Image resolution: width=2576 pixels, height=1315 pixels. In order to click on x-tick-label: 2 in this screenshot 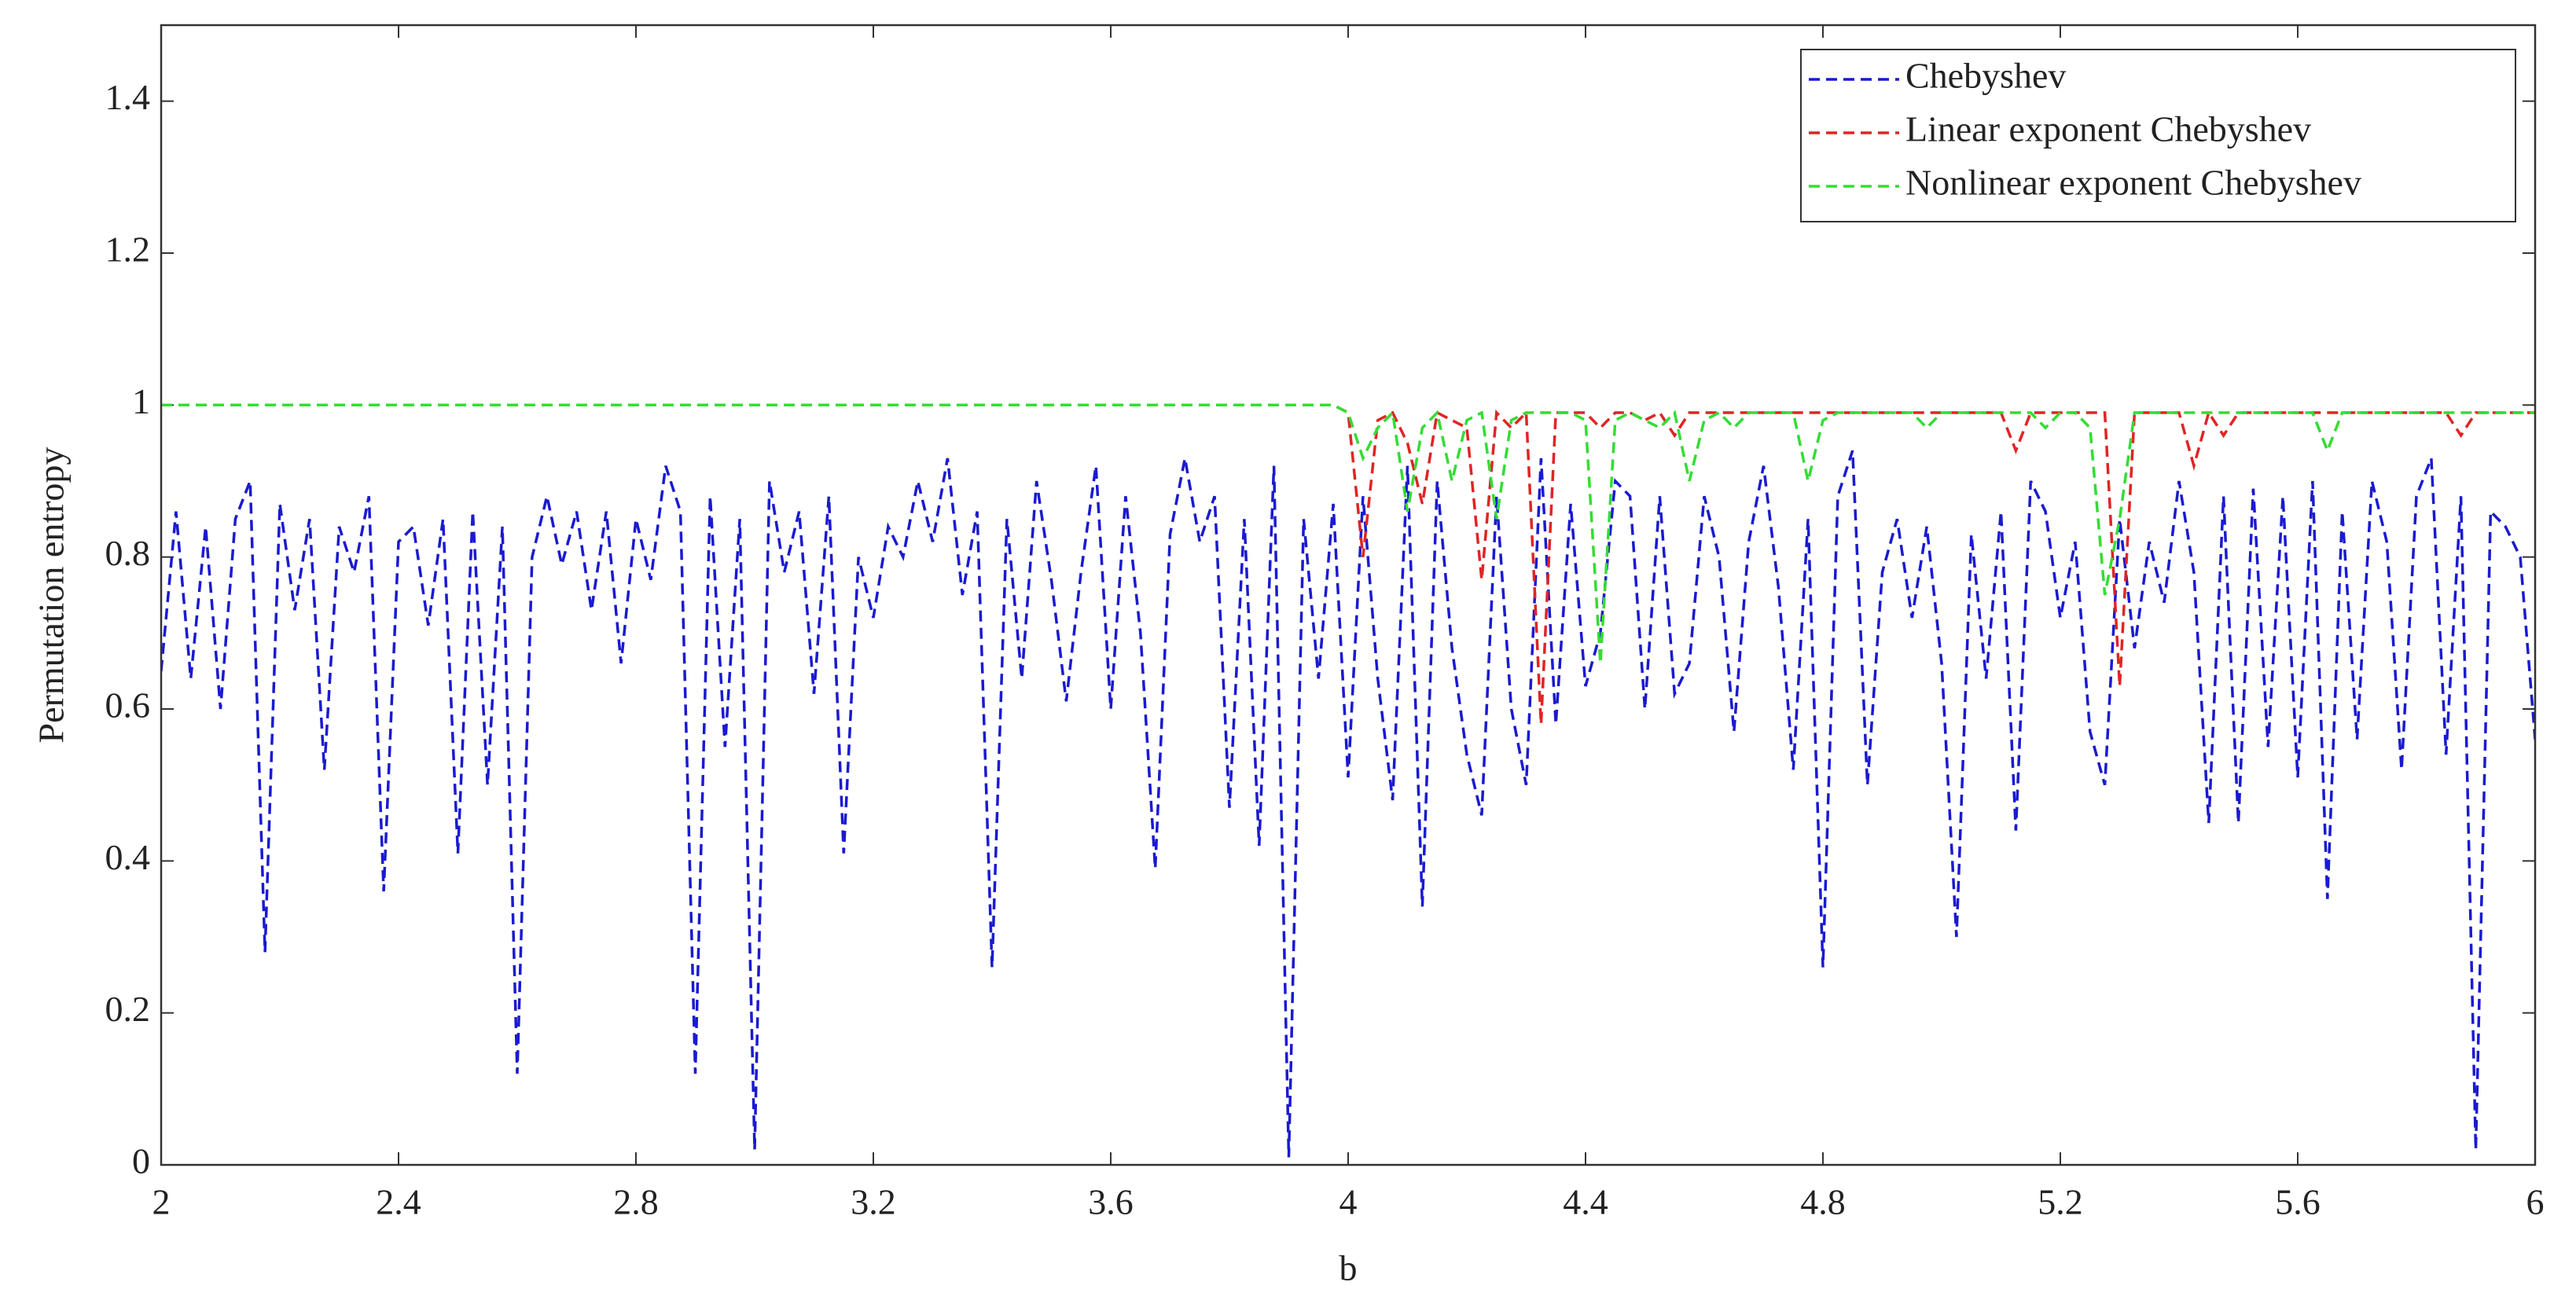, I will do `click(162, 1202)`.